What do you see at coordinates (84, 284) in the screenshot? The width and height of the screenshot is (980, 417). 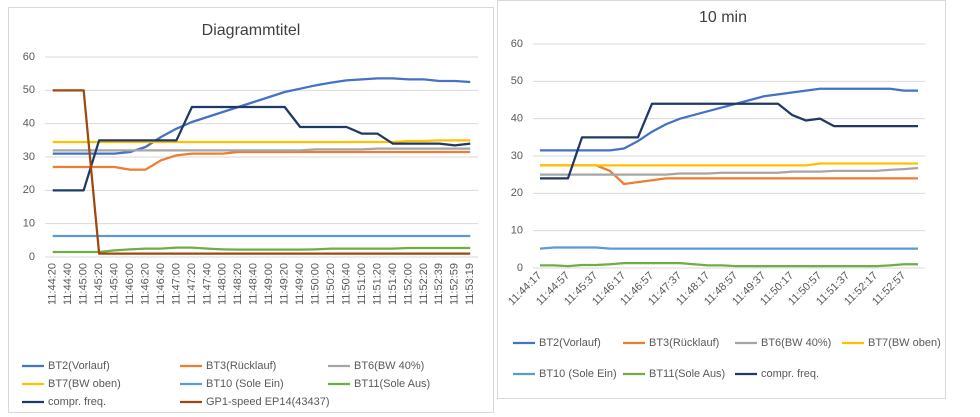 I see `x-tick-label: 11:45:00` at bounding box center [84, 284].